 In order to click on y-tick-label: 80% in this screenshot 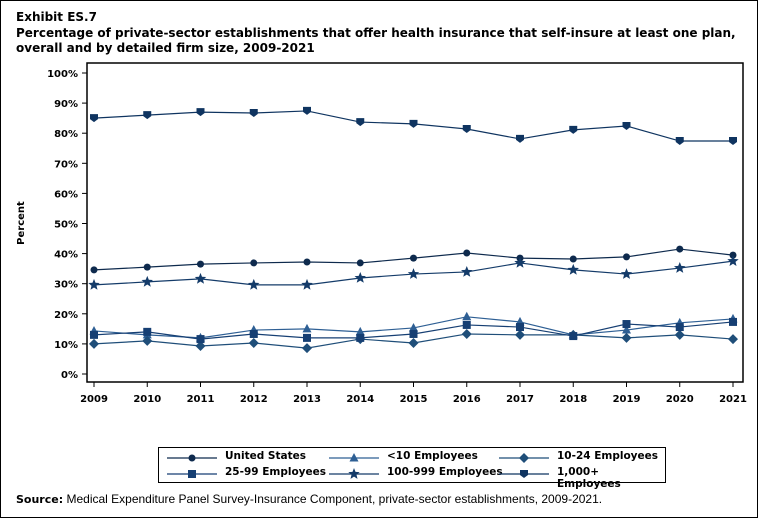, I will do `click(66, 134)`.